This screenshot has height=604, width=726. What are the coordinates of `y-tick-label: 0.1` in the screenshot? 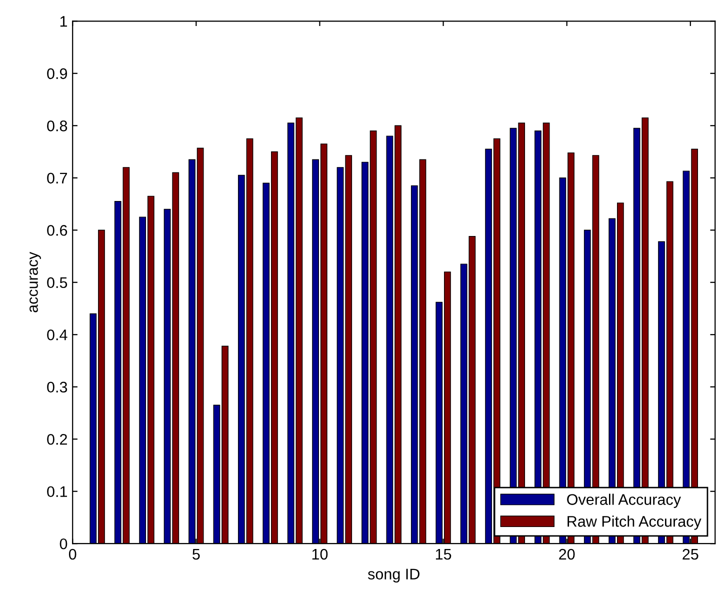 It's located at (57, 492).